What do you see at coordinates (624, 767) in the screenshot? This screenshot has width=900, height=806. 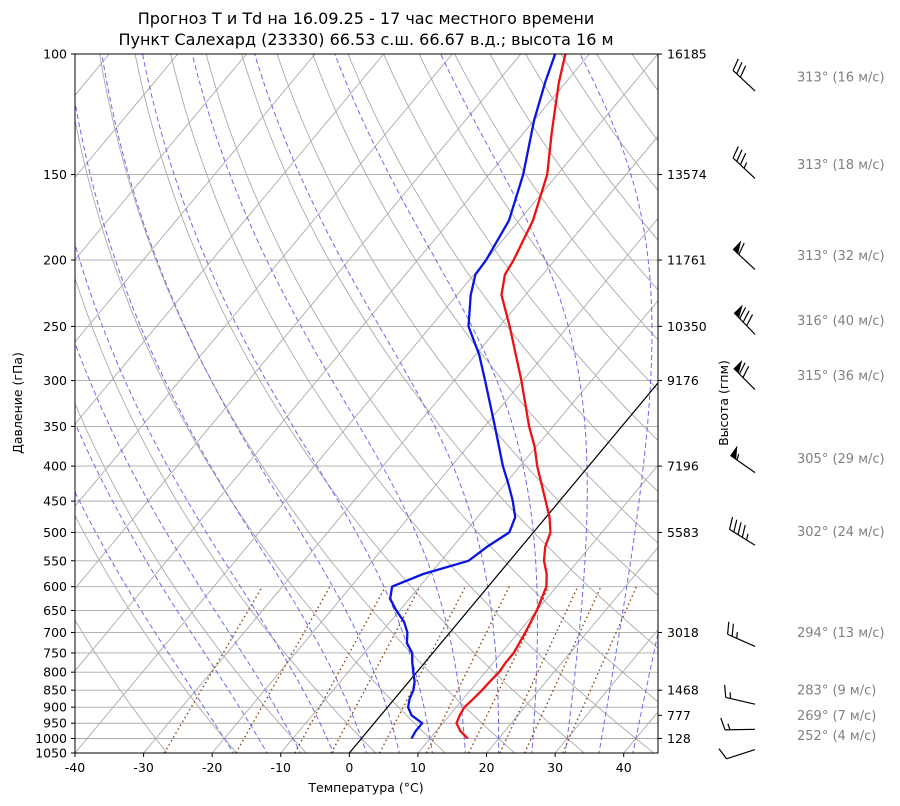 I see `x-tick-label: 40` at bounding box center [624, 767].